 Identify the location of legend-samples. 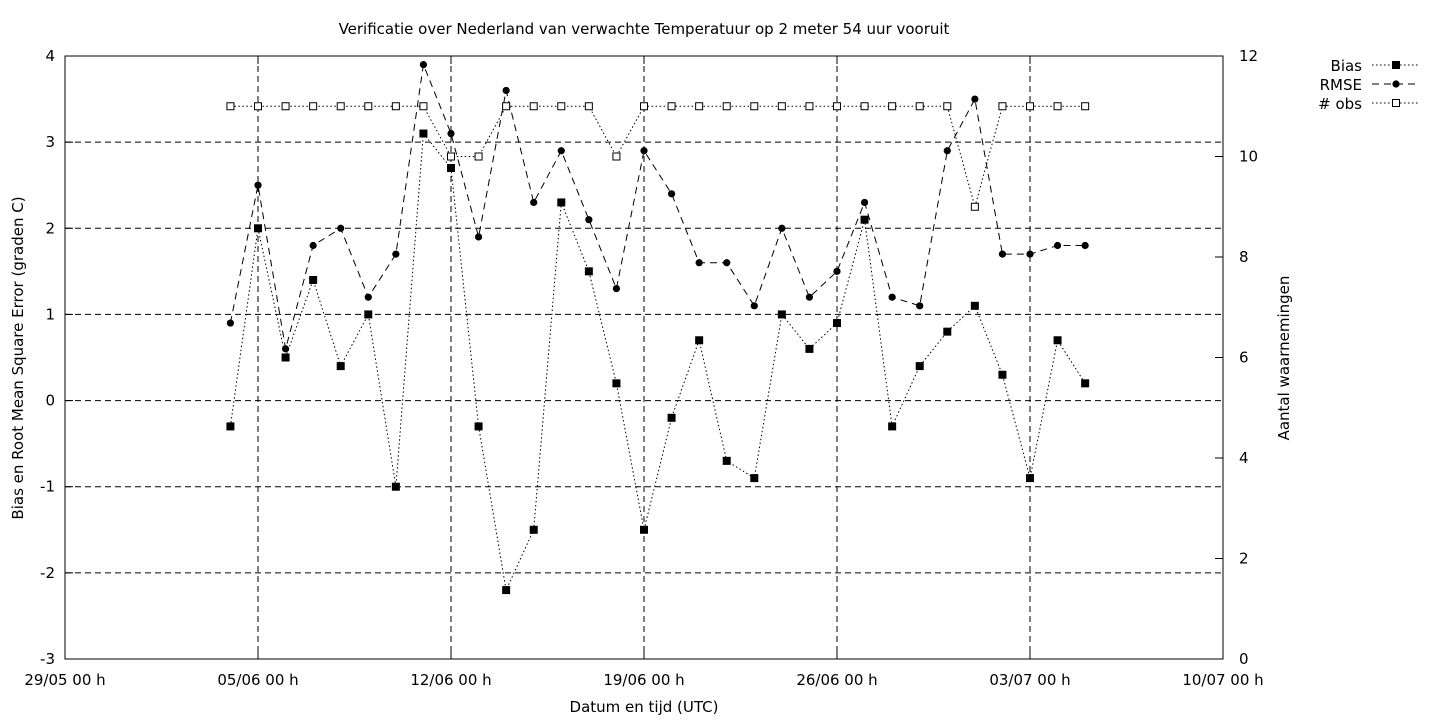
(1396, 84).